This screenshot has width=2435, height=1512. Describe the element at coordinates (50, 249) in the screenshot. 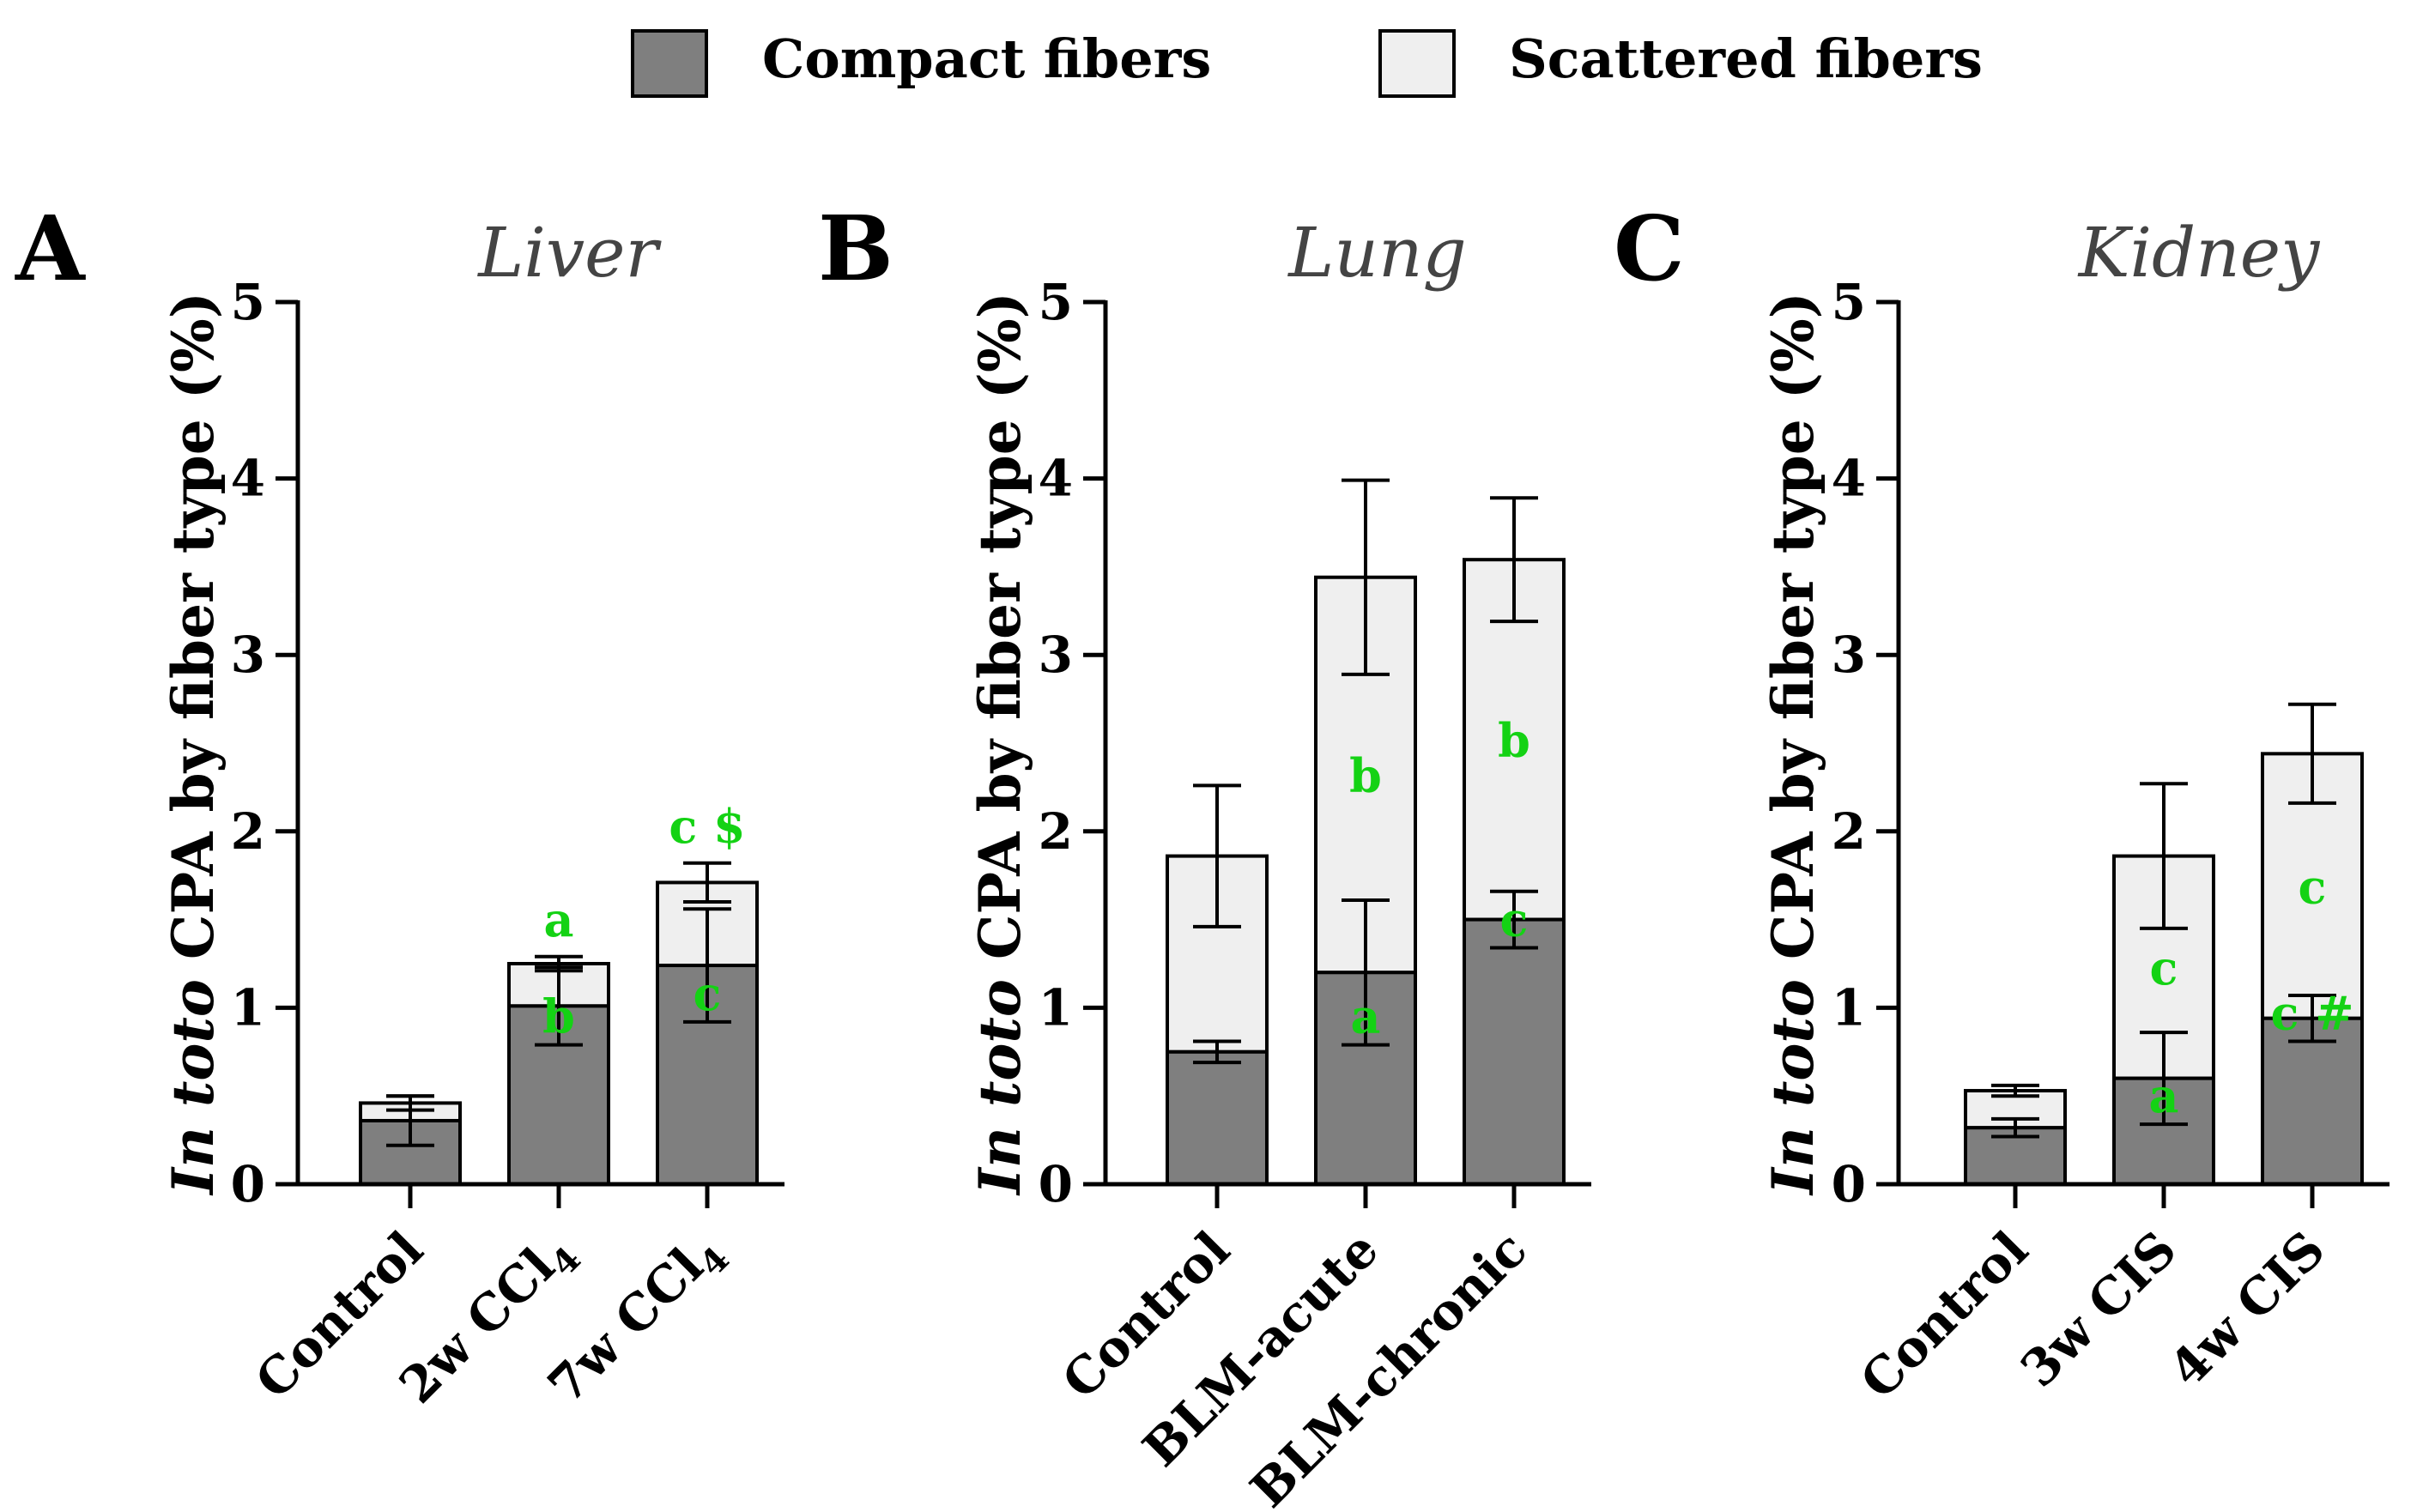

I see `panel-letter: A` at that location.